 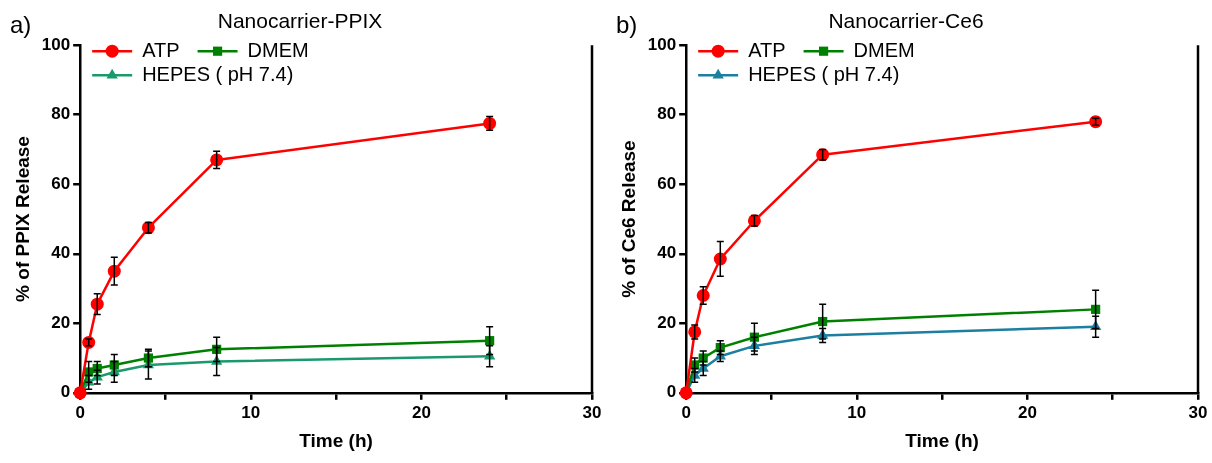 What do you see at coordinates (22, 219) in the screenshot?
I see `y-axis-title: % of PPIX Release` at bounding box center [22, 219].